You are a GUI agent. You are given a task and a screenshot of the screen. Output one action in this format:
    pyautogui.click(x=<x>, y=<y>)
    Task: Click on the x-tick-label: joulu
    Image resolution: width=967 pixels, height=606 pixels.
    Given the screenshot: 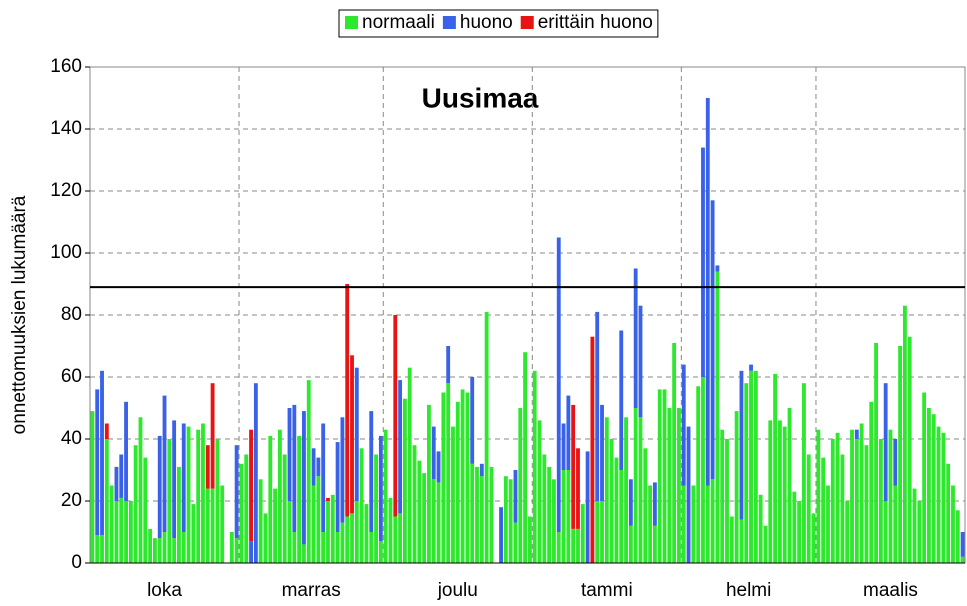 What is the action you would take?
    pyautogui.click(x=457, y=590)
    